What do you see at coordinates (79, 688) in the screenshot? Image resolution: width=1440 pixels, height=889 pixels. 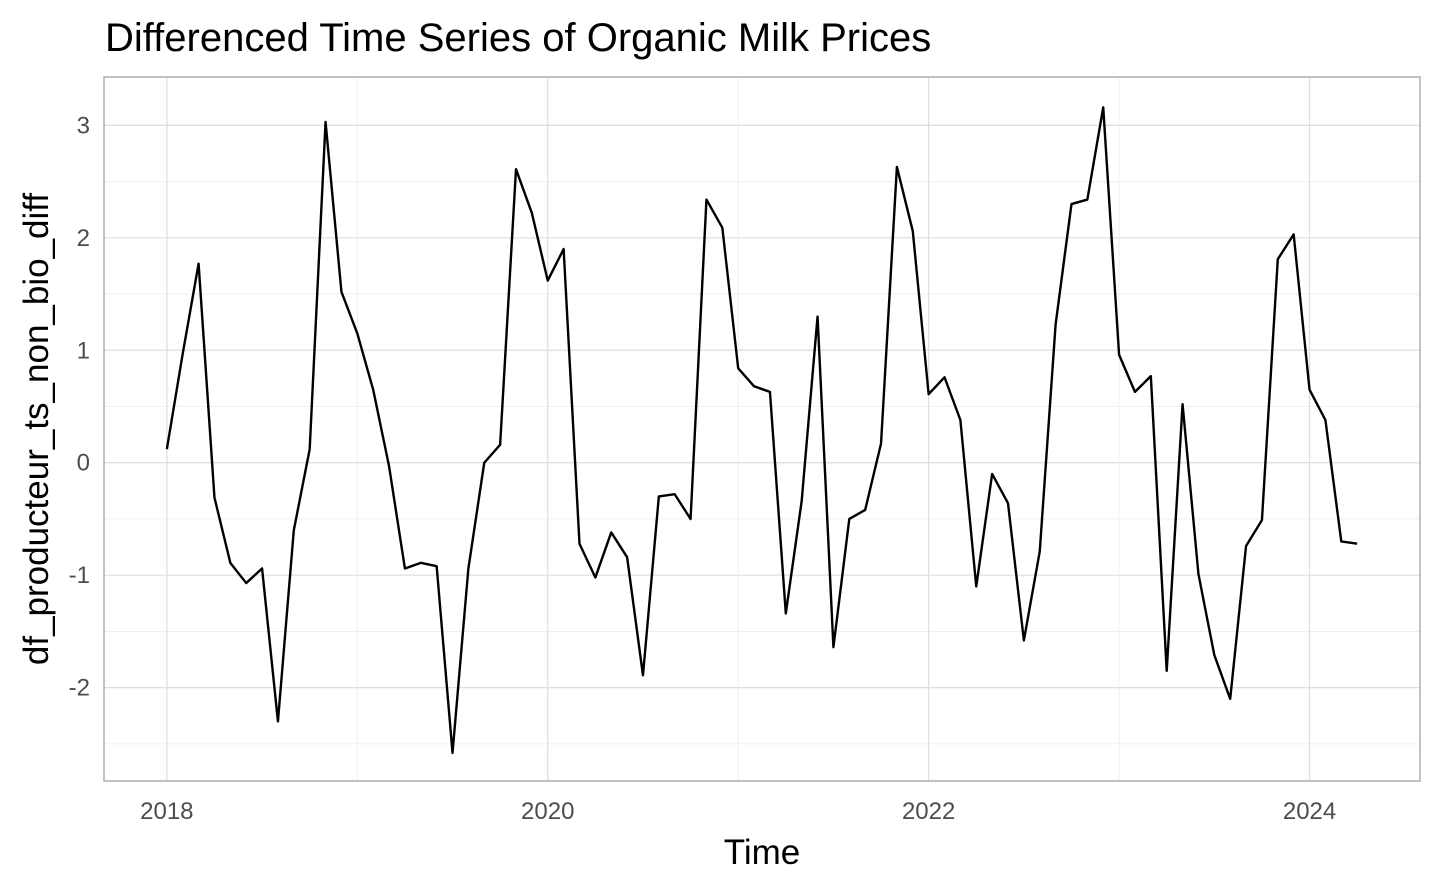 I see `y-tick-label: -2` at bounding box center [79, 688].